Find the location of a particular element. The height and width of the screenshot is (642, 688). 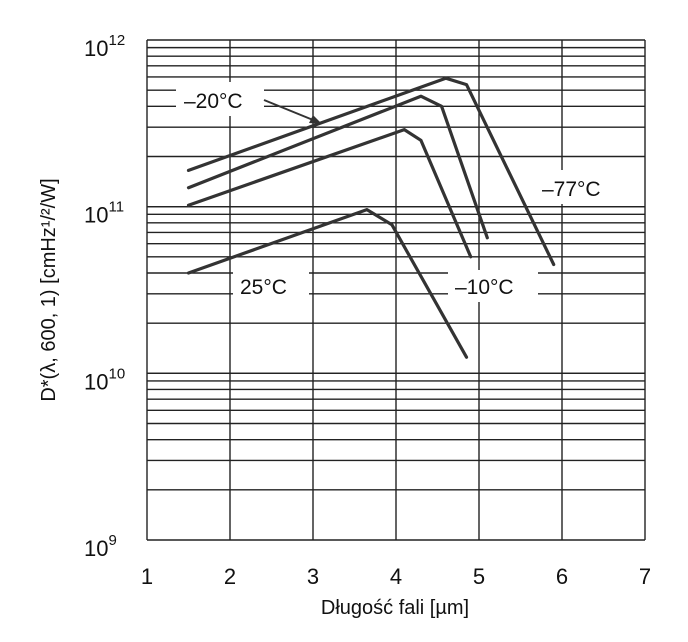

curve-label-minus77: –77°C is located at coordinates (579, 187).